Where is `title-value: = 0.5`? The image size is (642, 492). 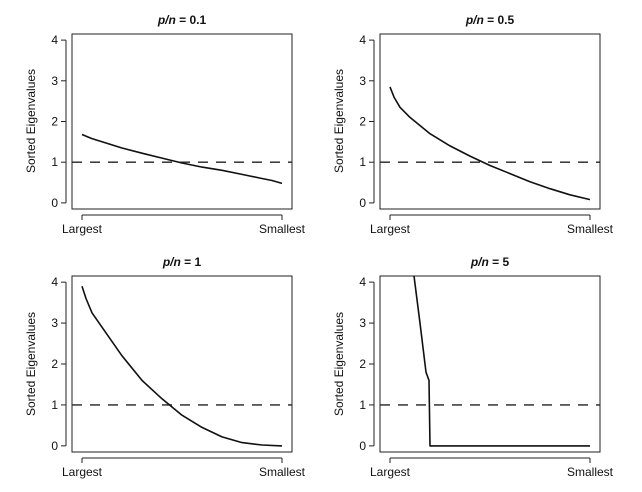
title-value: = 0.5 is located at coordinates (499, 20).